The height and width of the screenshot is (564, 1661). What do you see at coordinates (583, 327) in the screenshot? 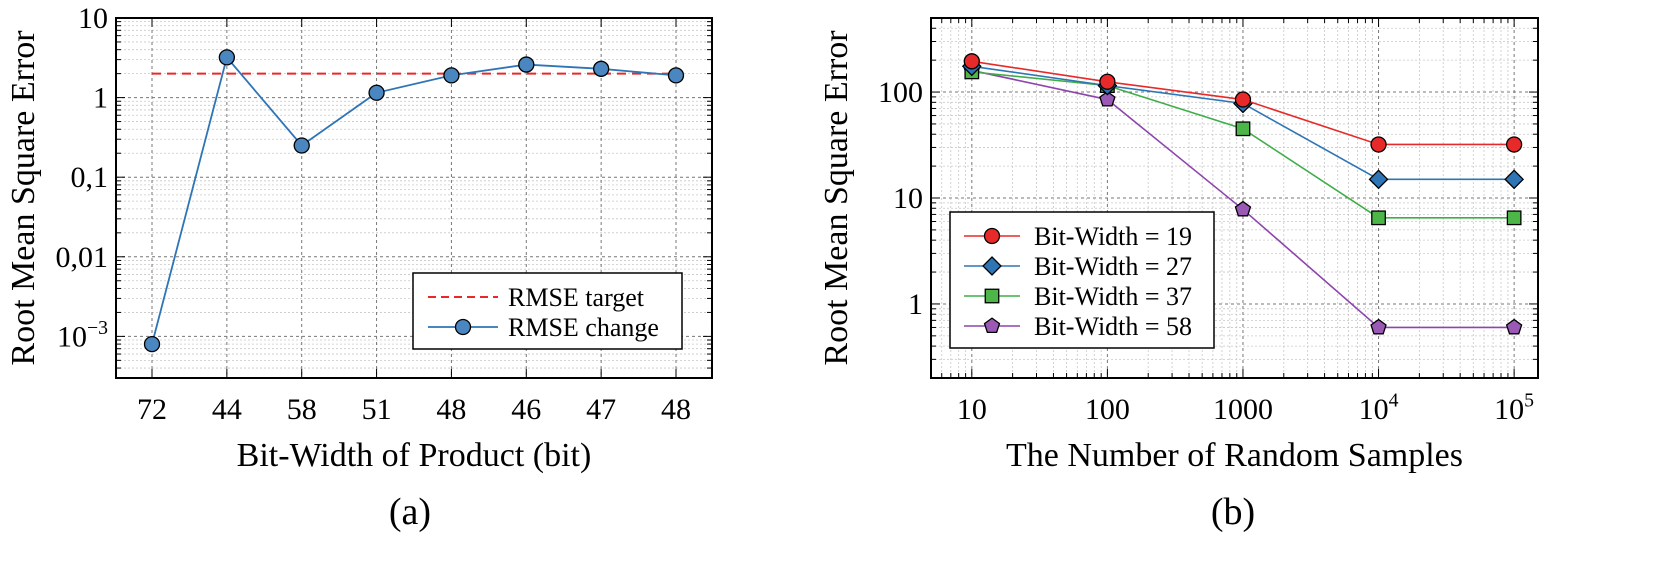
I see `legend-a-label-change: RMSE change` at bounding box center [583, 327].